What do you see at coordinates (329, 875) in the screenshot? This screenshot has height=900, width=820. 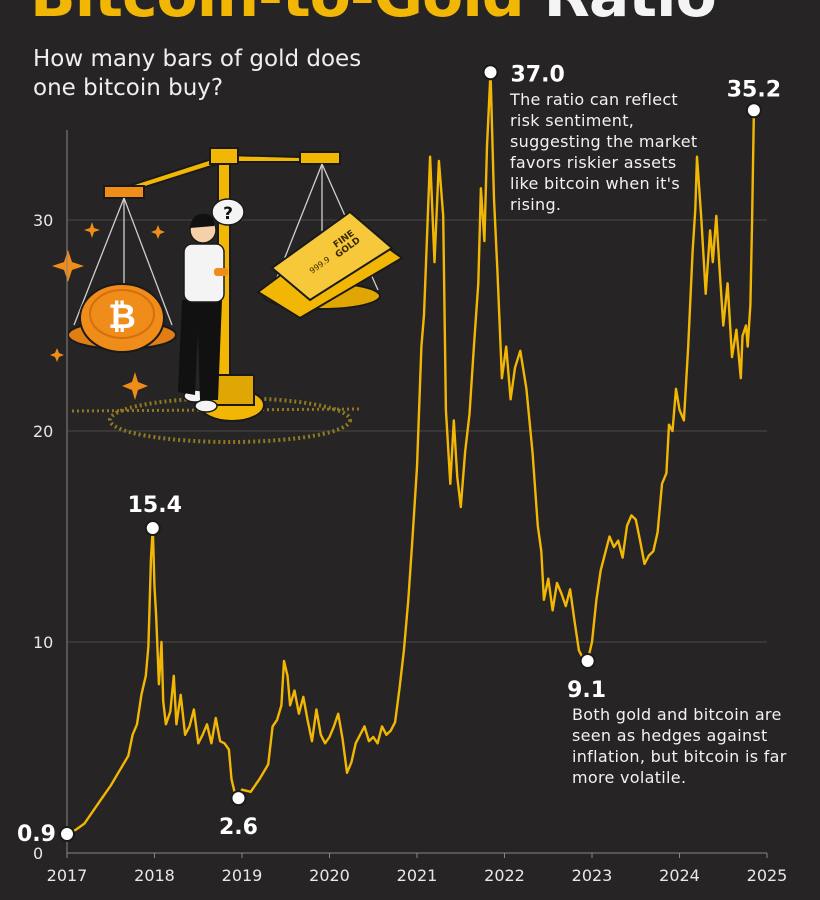 I see `x-tick-label: 2020` at bounding box center [329, 875].